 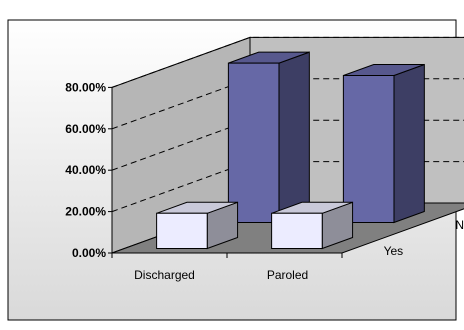 I want to click on y-tick-label: 60.00%, so click(x=85, y=129).